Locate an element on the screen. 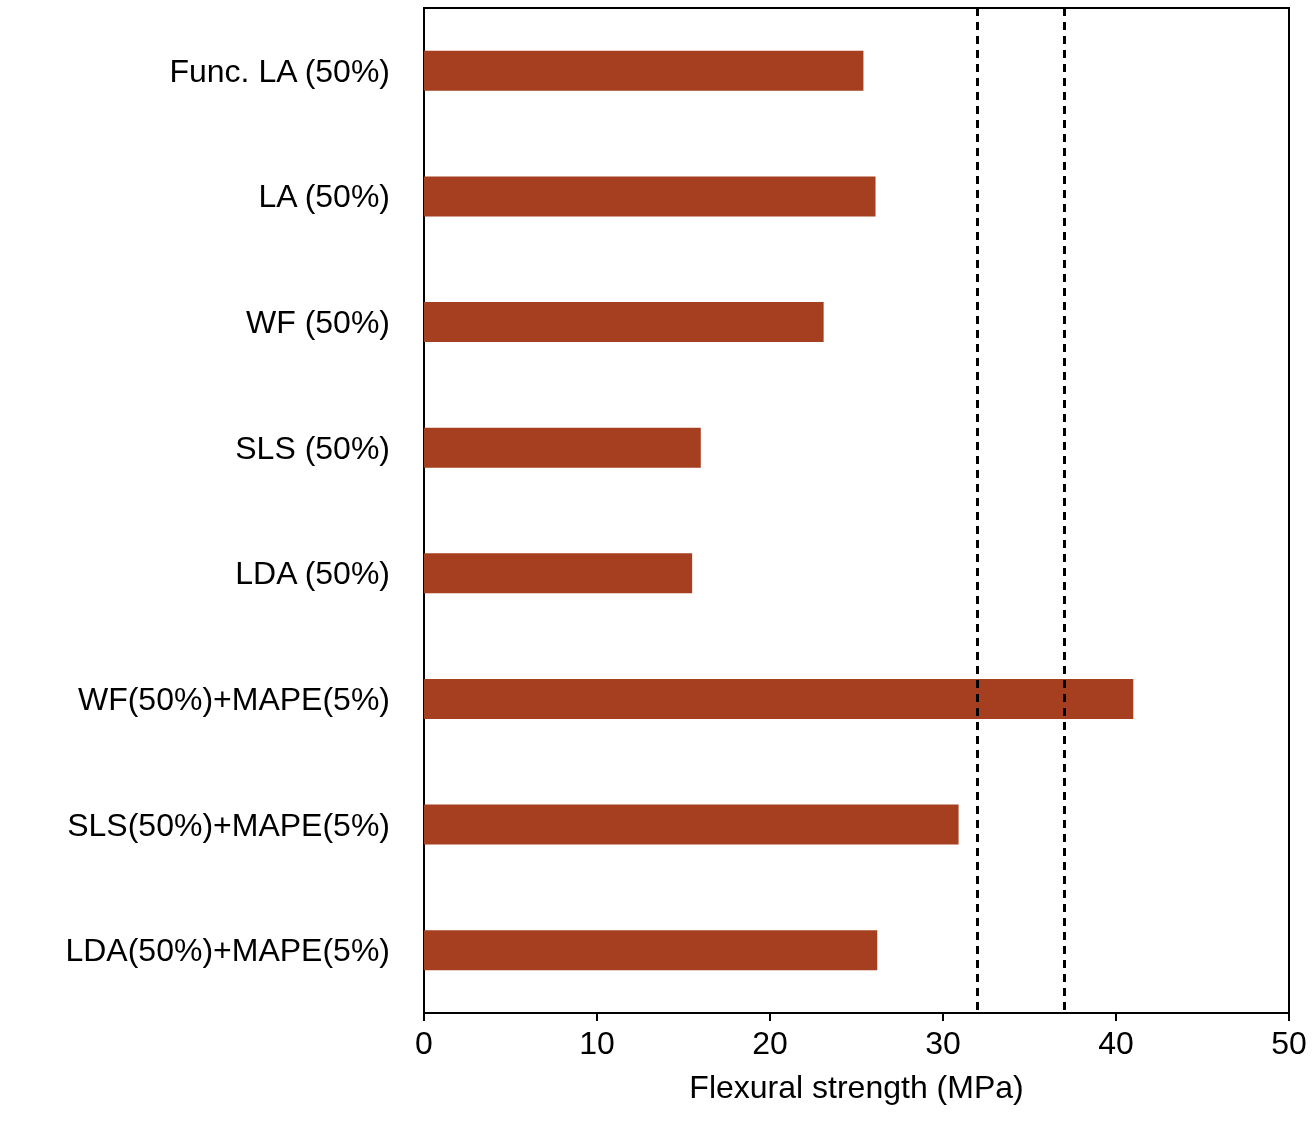 The width and height of the screenshot is (1312, 1130). x-tick-label: 40 is located at coordinates (1116, 1043).